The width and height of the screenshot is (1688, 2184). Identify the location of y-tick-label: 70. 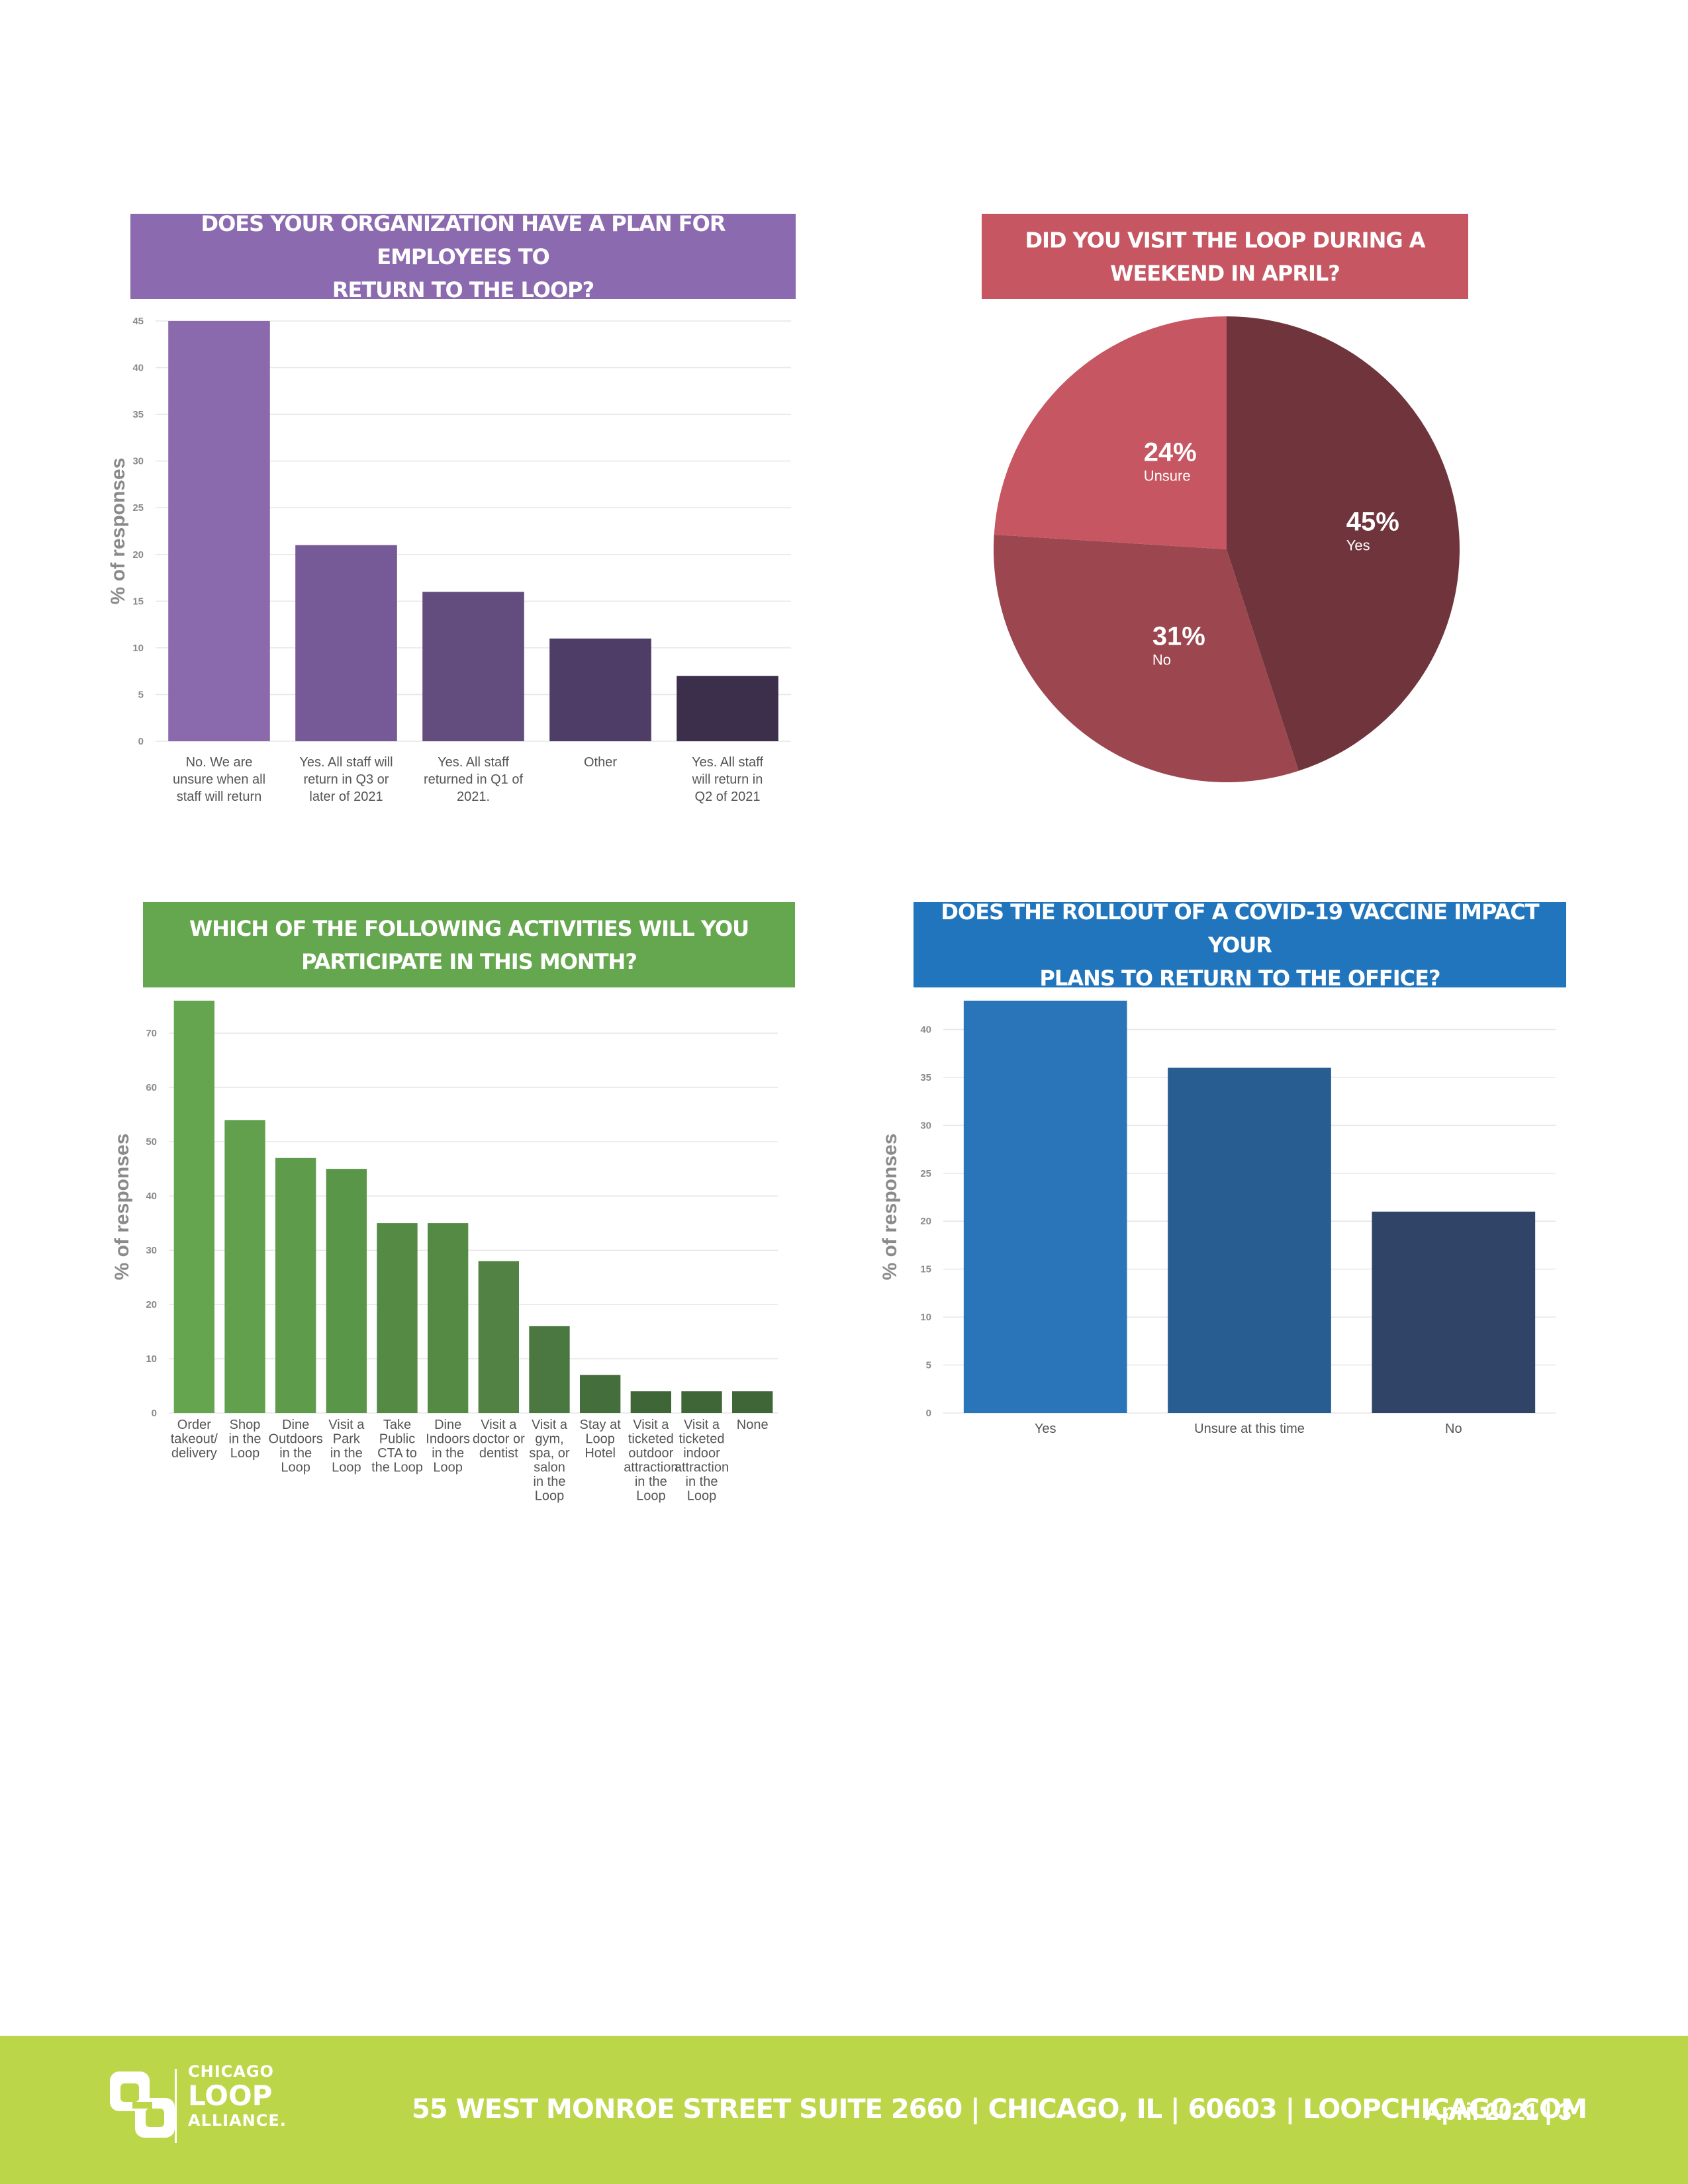
(151, 1033).